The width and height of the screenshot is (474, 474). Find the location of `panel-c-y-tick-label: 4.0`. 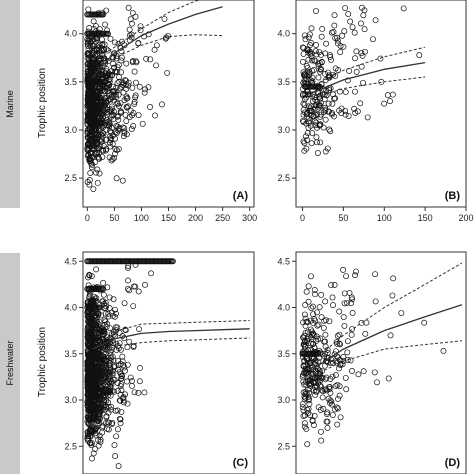

panel-c-y-tick-label: 4.0 is located at coordinates (70, 308).